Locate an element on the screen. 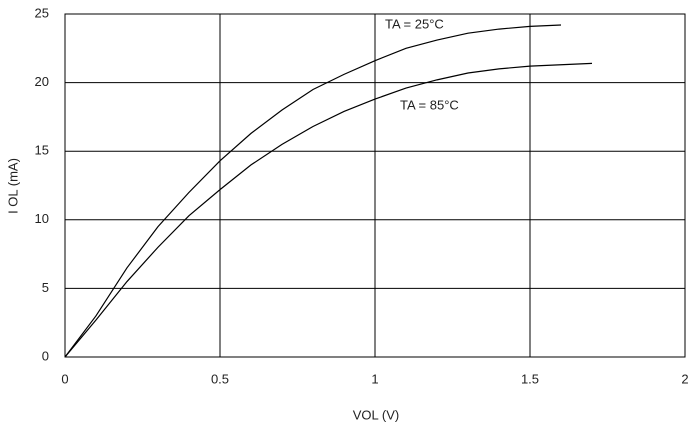 The height and width of the screenshot is (431, 696). x-tick-label: 0 is located at coordinates (64, 378).